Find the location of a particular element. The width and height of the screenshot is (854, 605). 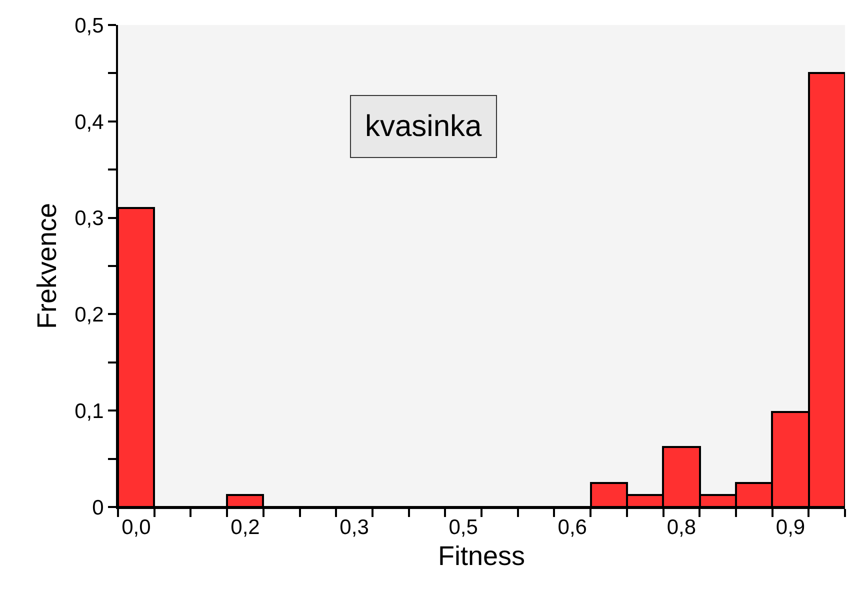

x-axis-title: Fitness is located at coordinates (482, 556).